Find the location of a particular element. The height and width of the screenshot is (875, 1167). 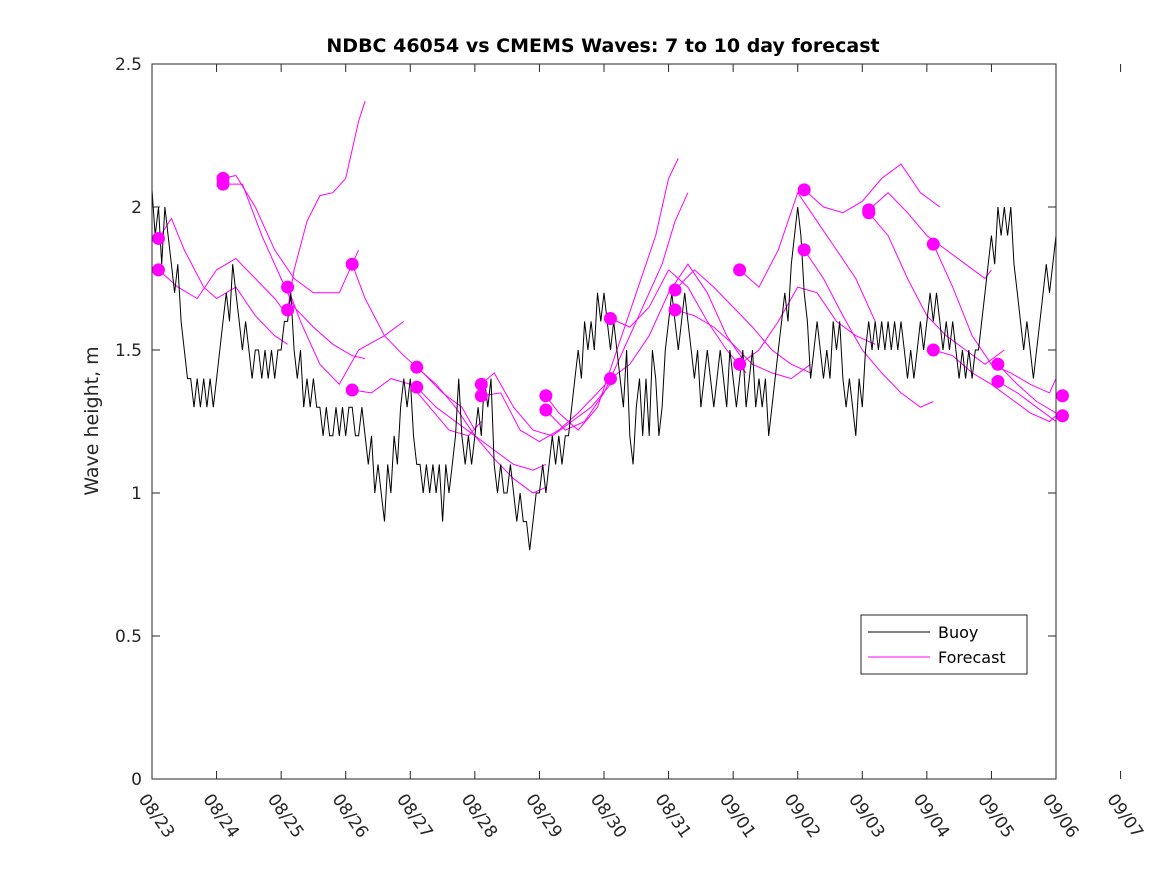

y-tick-label: 1.5 is located at coordinates (128, 351).